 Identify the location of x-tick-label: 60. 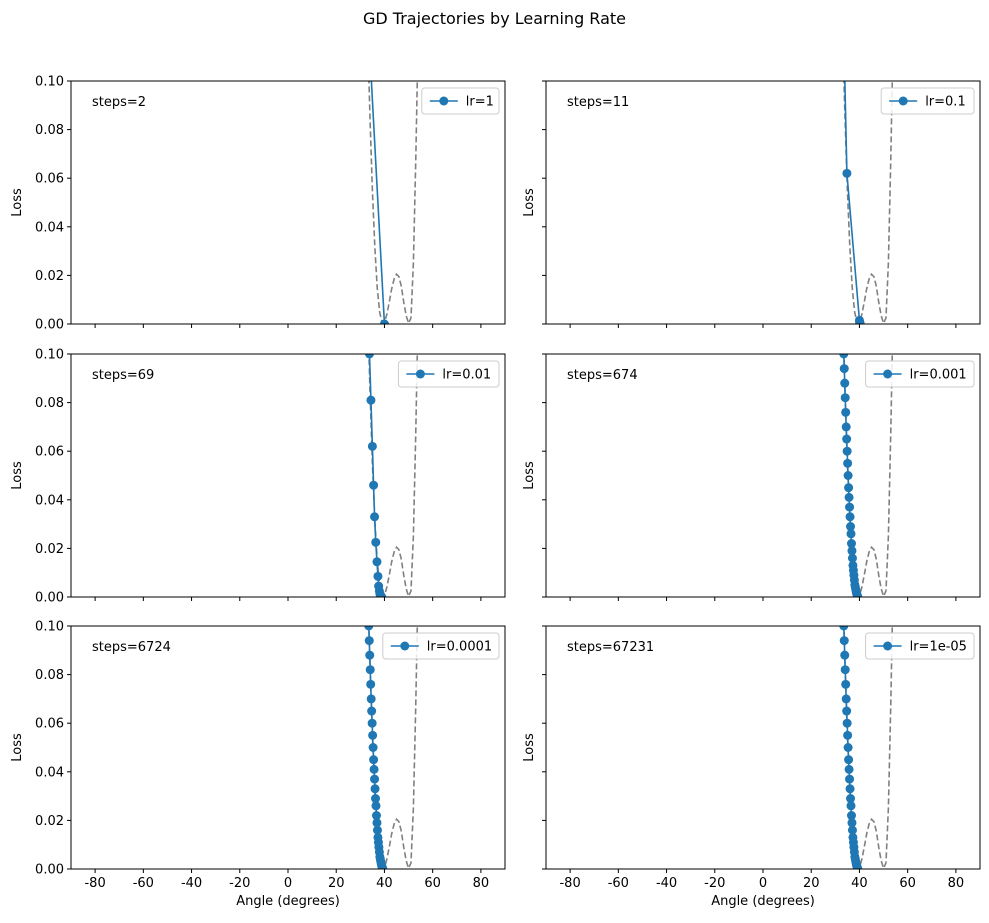
(907, 883).